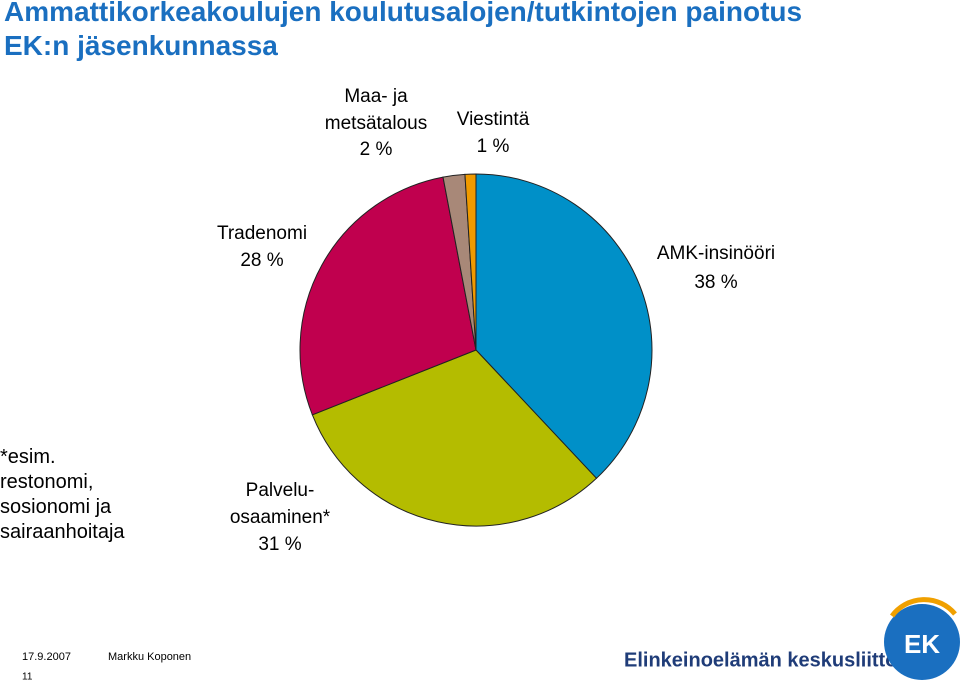 The height and width of the screenshot is (688, 960). I want to click on slice-label: Maa- ja metsätalous, so click(376, 110).